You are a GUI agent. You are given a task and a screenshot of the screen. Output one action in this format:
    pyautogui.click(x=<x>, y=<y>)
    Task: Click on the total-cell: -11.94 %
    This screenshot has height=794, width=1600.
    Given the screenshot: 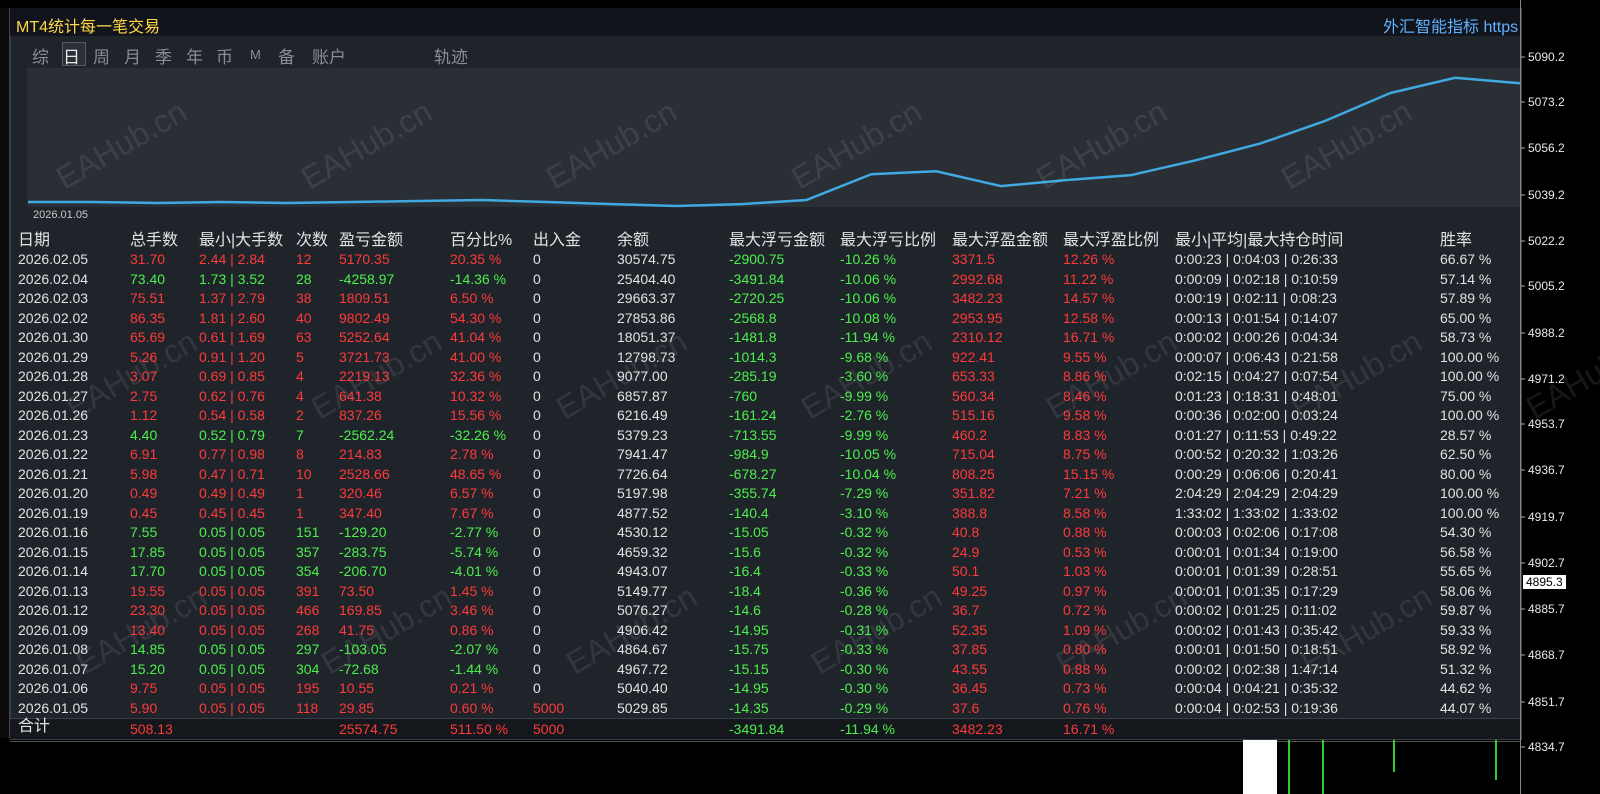 What is the action you would take?
    pyautogui.click(x=867, y=729)
    